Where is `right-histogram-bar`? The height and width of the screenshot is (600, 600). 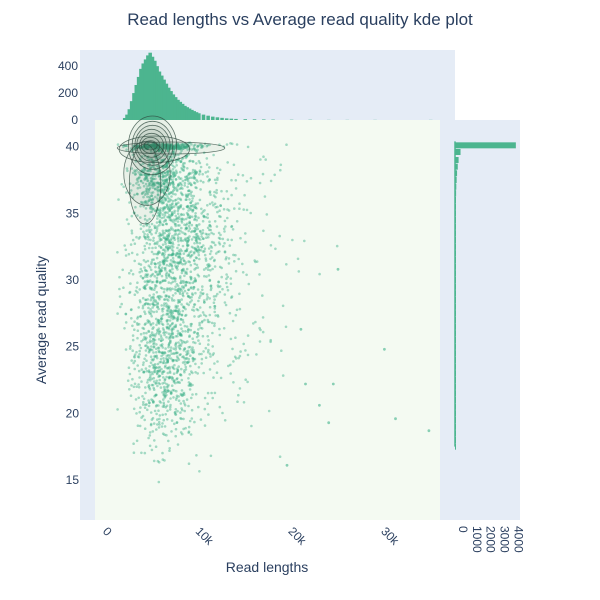 right-histogram-bar is located at coordinates (456, 180).